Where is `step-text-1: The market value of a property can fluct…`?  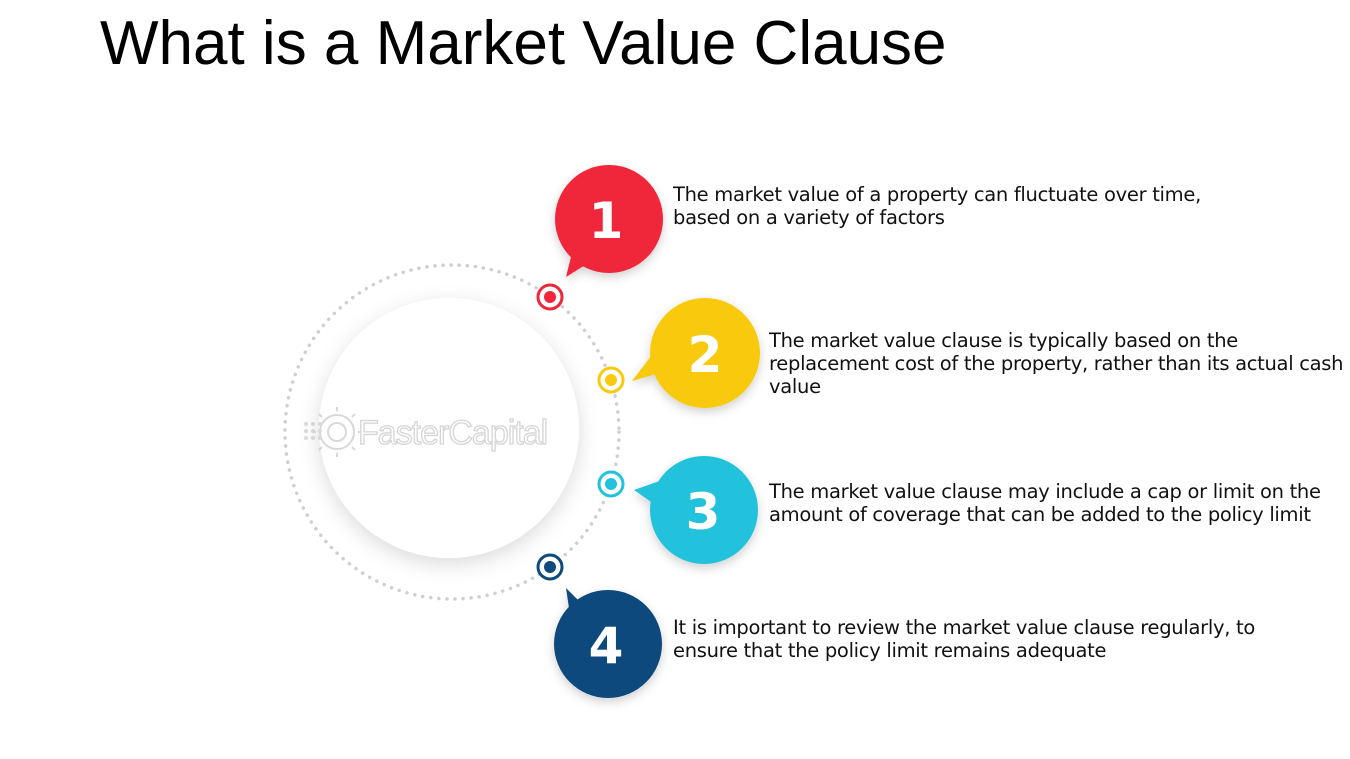
step-text-1: The market value of a property can fluct… is located at coordinates (937, 206).